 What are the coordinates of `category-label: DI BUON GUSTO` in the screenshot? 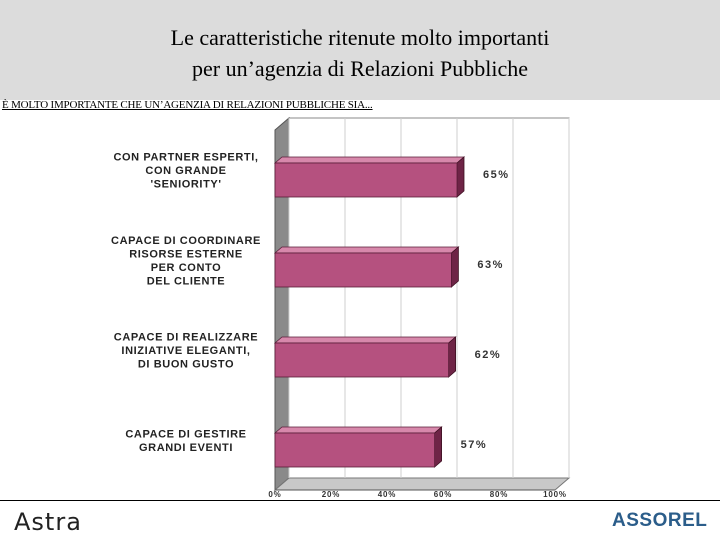 It's located at (186, 365).